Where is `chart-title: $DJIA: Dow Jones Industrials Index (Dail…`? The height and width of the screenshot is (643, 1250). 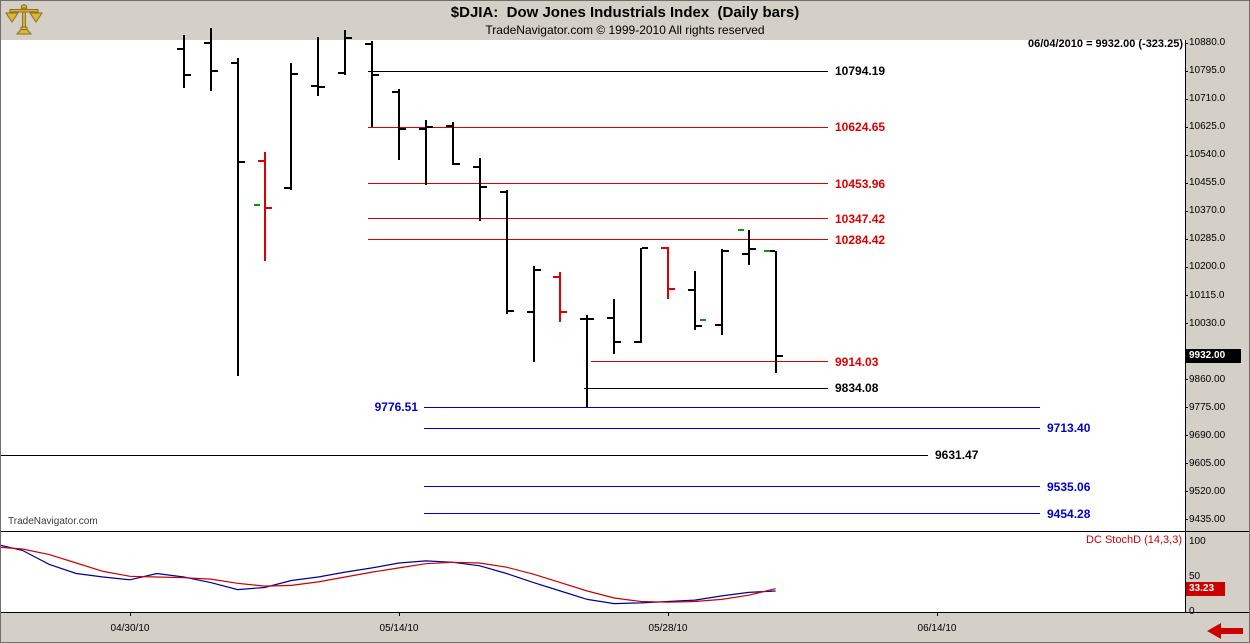
chart-title: $DJIA: Dow Jones Industrials Index (Dail… is located at coordinates (625, 12).